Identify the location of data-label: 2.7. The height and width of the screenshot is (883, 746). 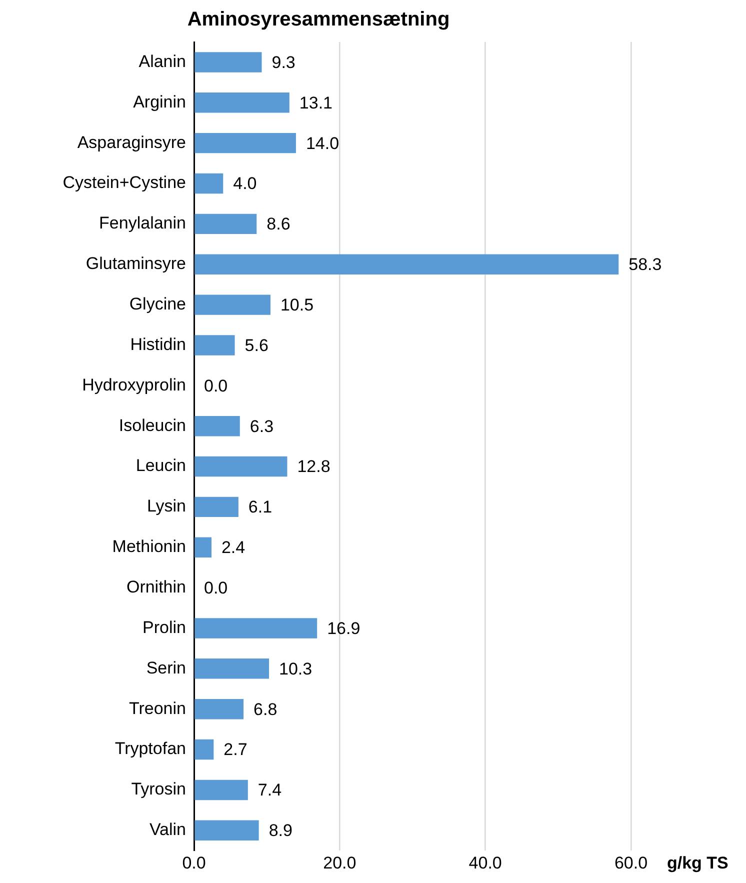
(236, 750).